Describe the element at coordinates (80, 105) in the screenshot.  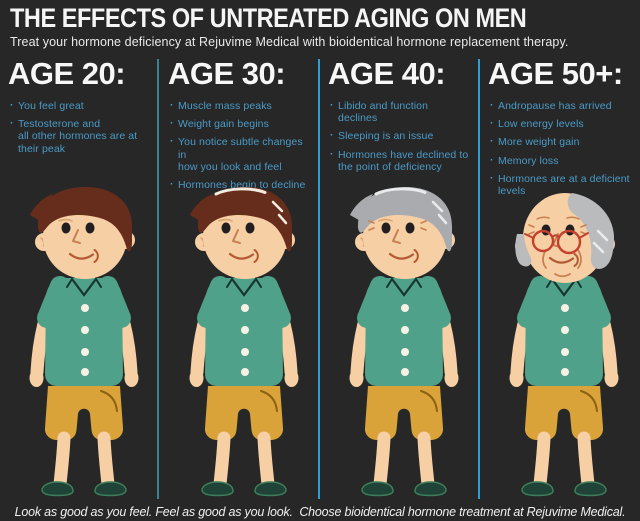
I see `bullet-item: You feel great` at that location.